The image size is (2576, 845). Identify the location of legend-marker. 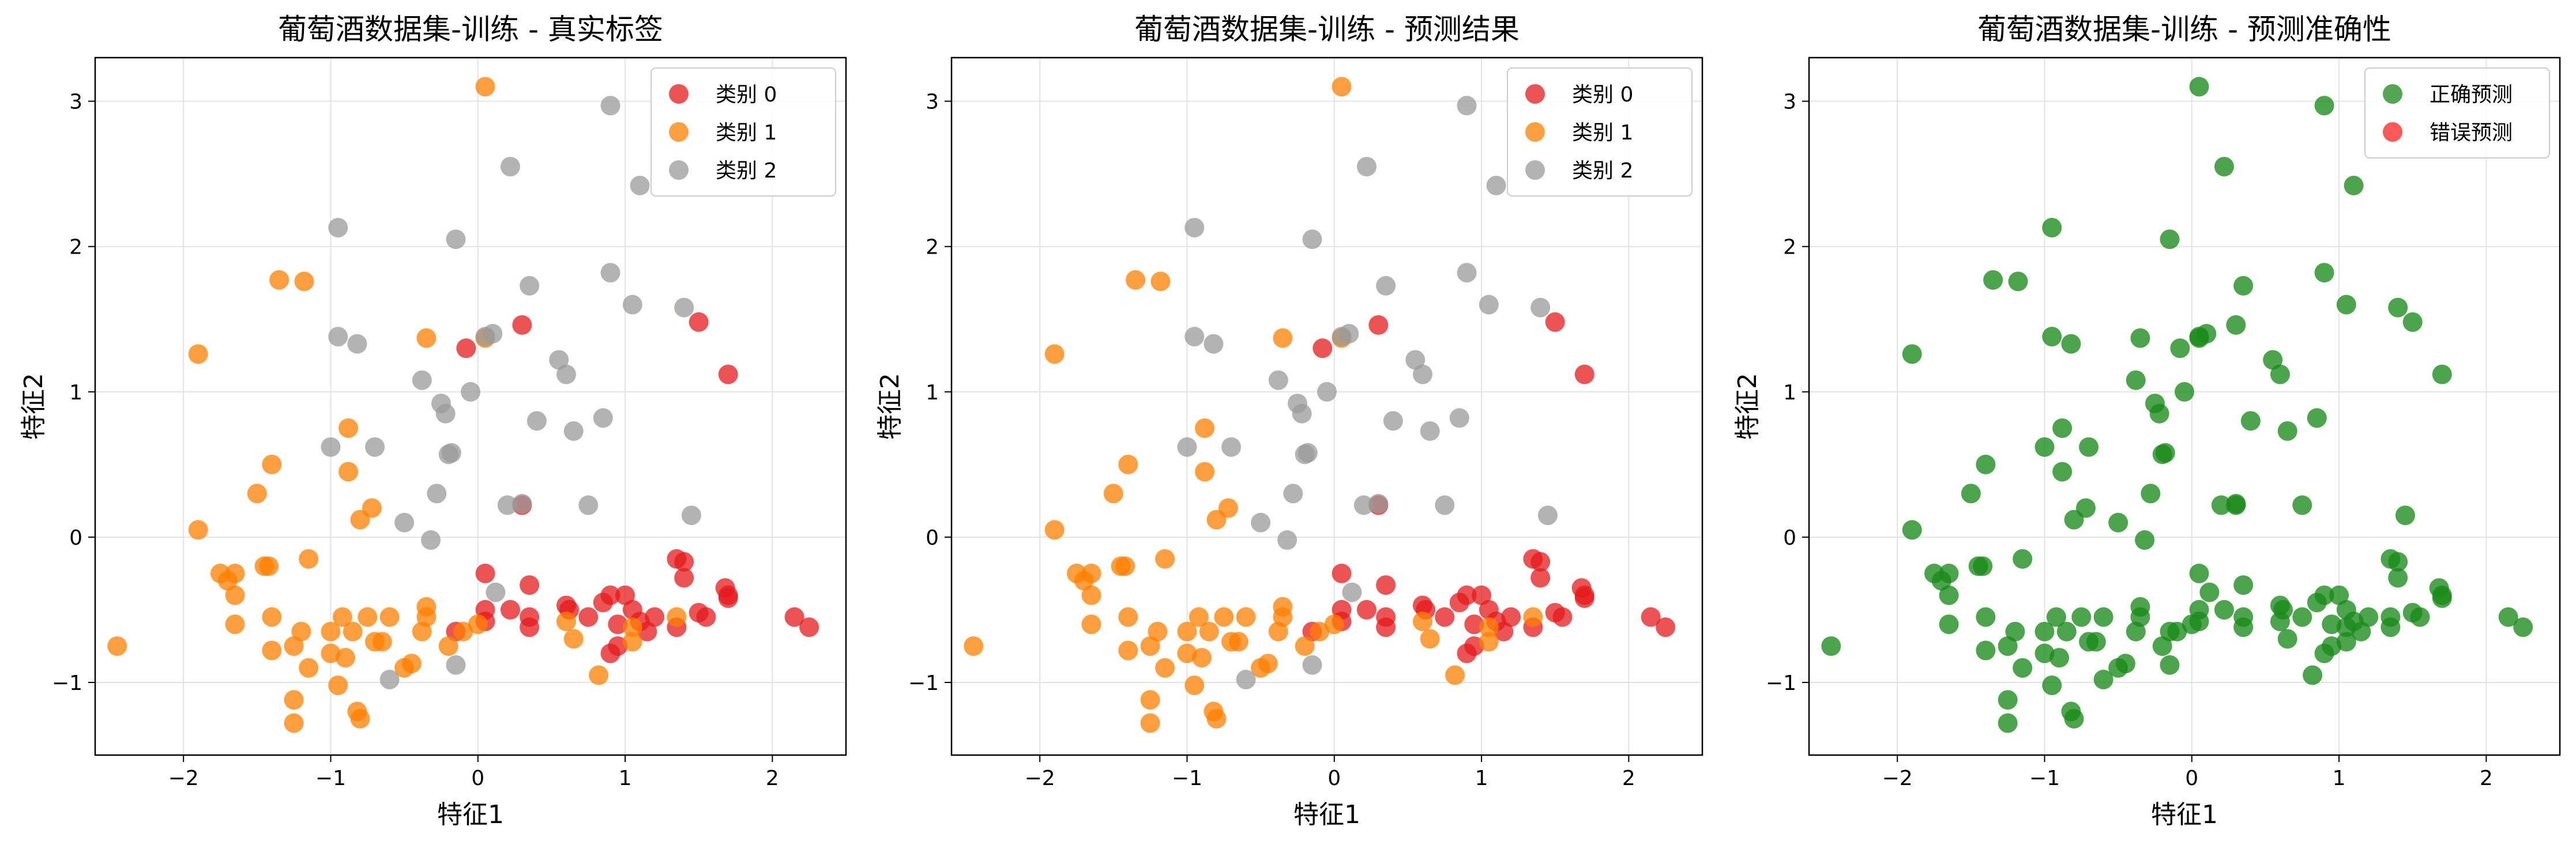
(1535, 94).